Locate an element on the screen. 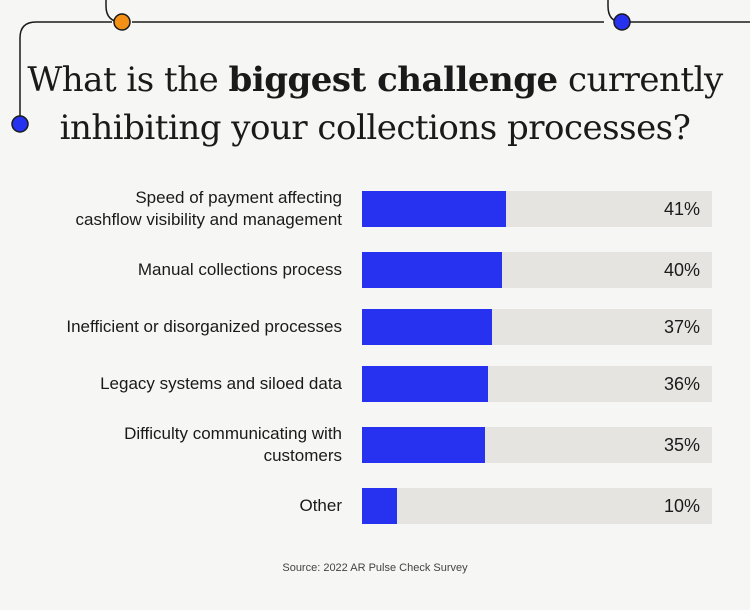 The image size is (750, 610). bar-track: 36% is located at coordinates (537, 384).